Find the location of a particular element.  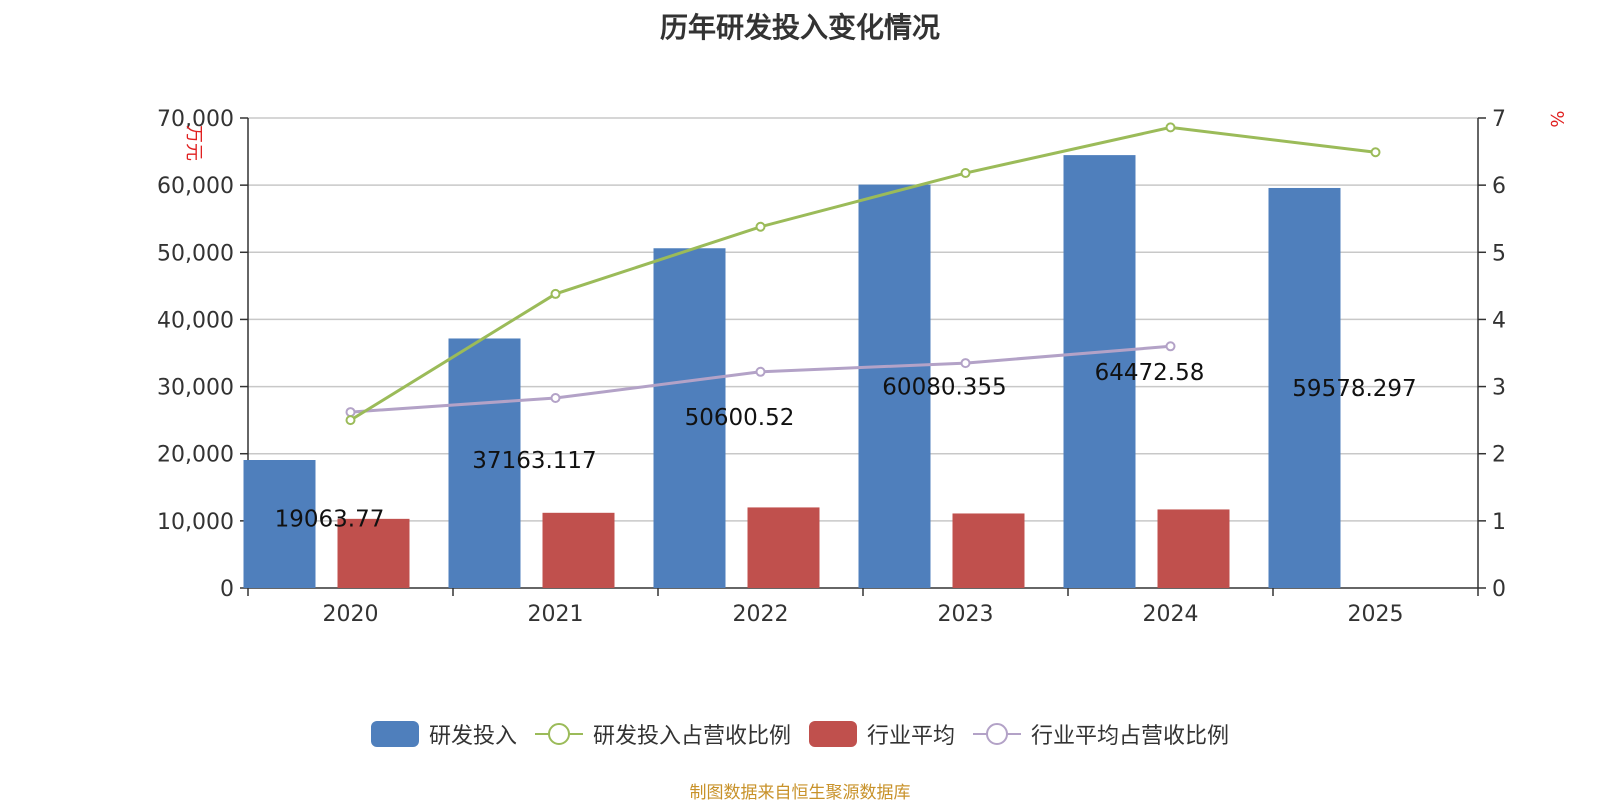

y-left-tick-label: 60,000 is located at coordinates (195, 186).